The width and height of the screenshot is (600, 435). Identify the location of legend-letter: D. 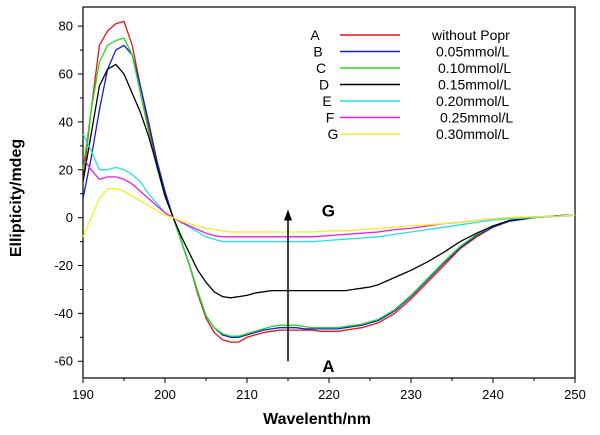
(324, 85).